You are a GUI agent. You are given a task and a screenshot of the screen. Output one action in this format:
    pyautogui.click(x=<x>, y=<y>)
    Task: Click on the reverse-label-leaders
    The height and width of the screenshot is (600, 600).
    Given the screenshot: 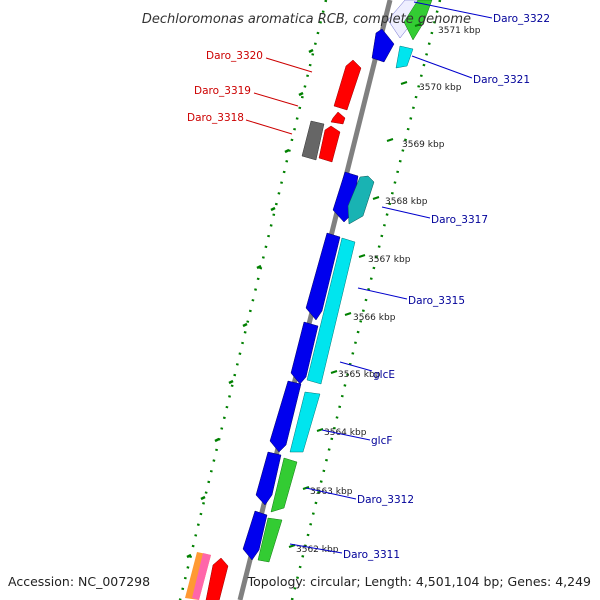 What is the action you would take?
    pyautogui.click(x=279, y=96)
    